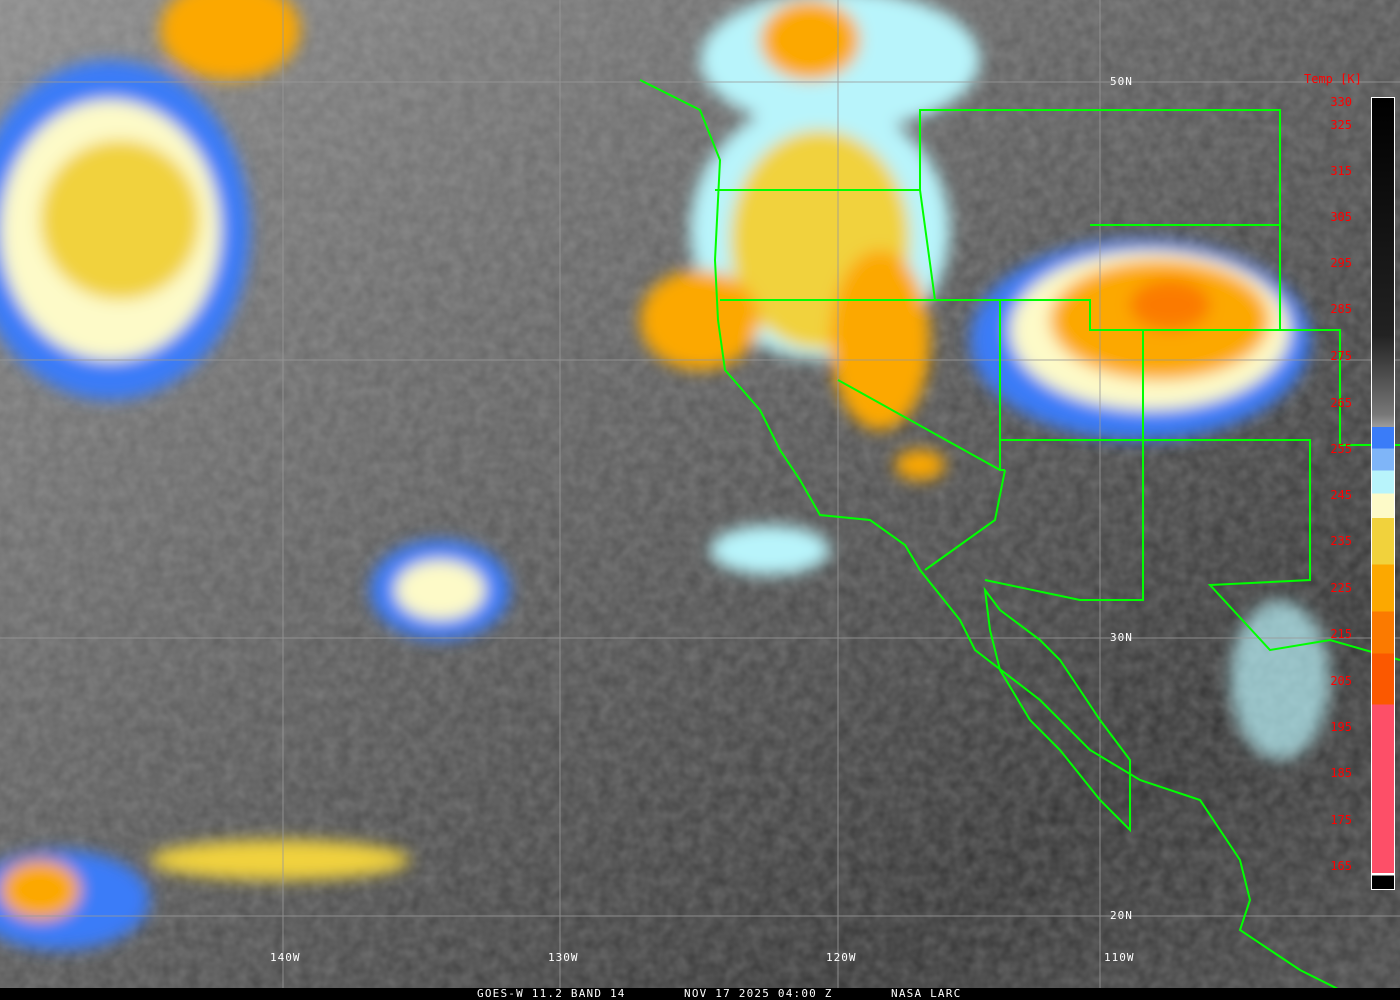 The width and height of the screenshot is (1400, 1000). Describe the element at coordinates (1341, 171) in the screenshot. I see `colorbar-tick-label: 315` at that location.